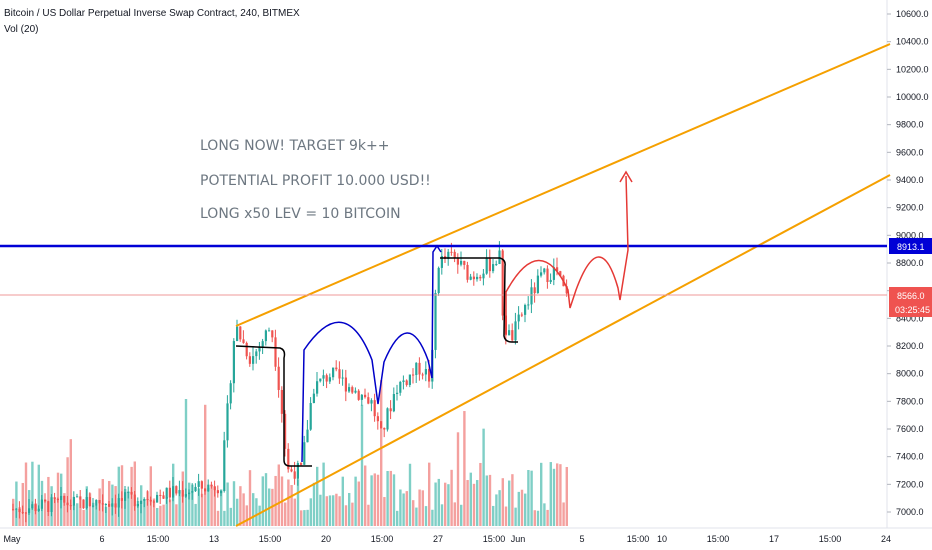 Image resolution: width=932 pixels, height=550 pixels. Describe the element at coordinates (638, 539) in the screenshot. I see `time-tick-label-11: 15:00` at that location.